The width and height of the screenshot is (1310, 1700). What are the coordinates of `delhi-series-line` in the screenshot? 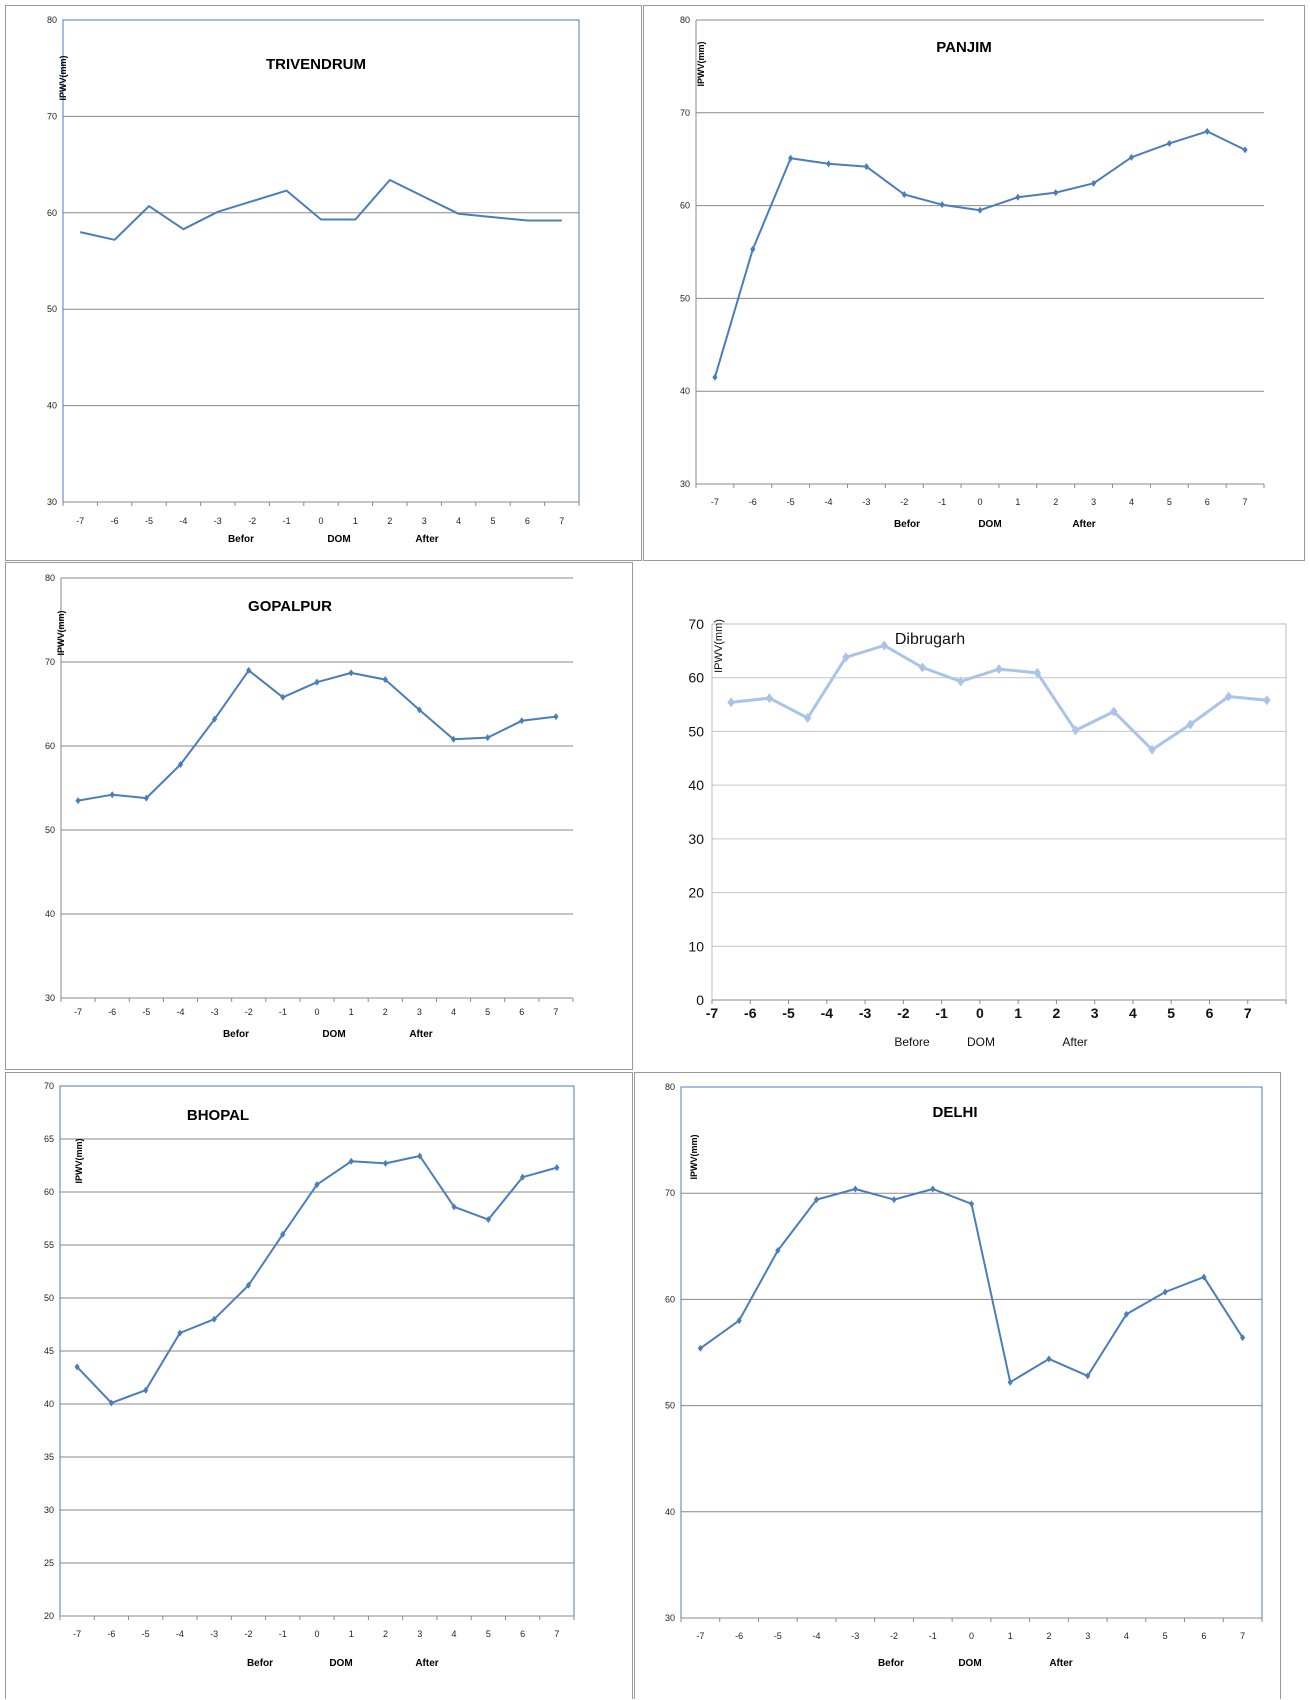 It's located at (971, 1286).